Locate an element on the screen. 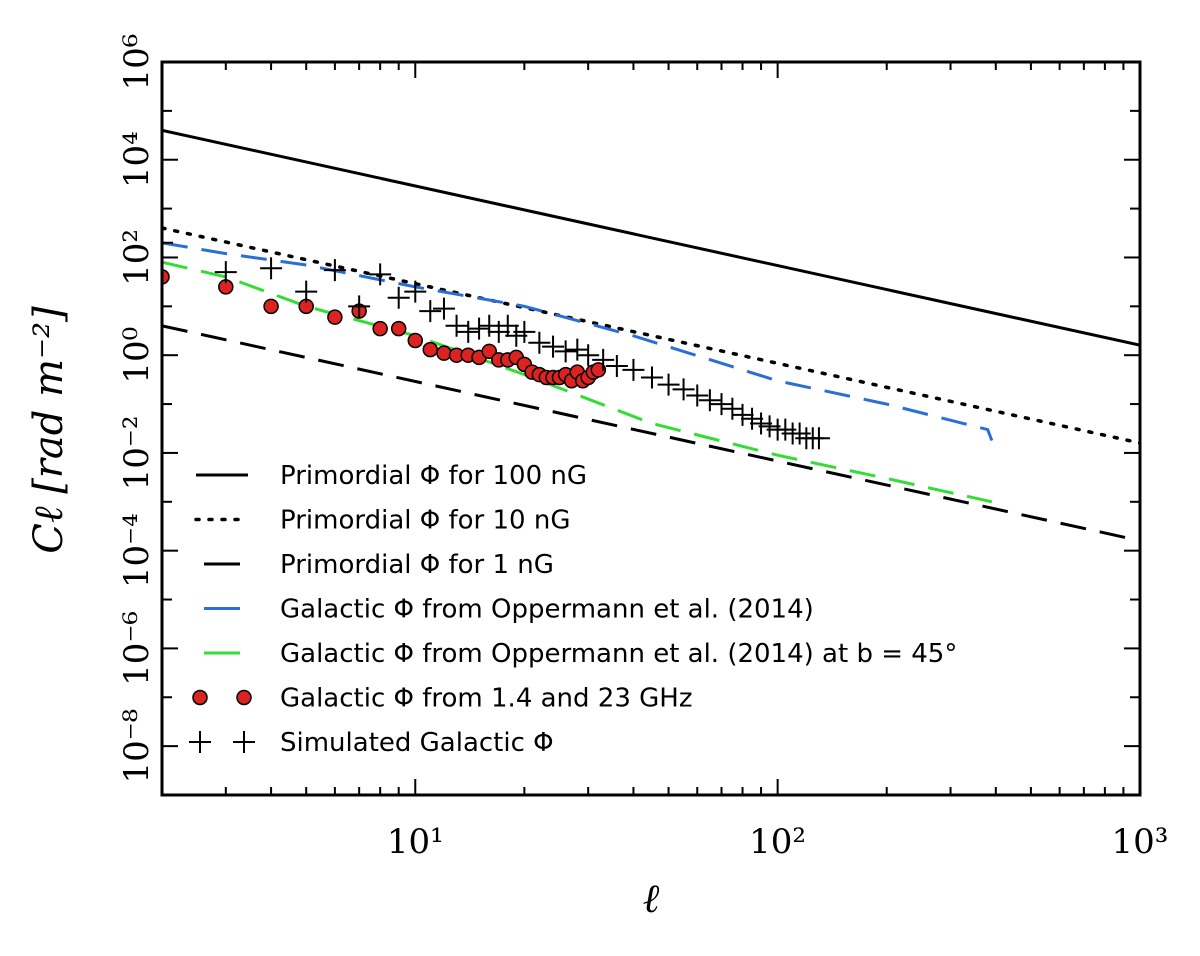  x-tick-label: 10³ is located at coordinates (1140, 842).